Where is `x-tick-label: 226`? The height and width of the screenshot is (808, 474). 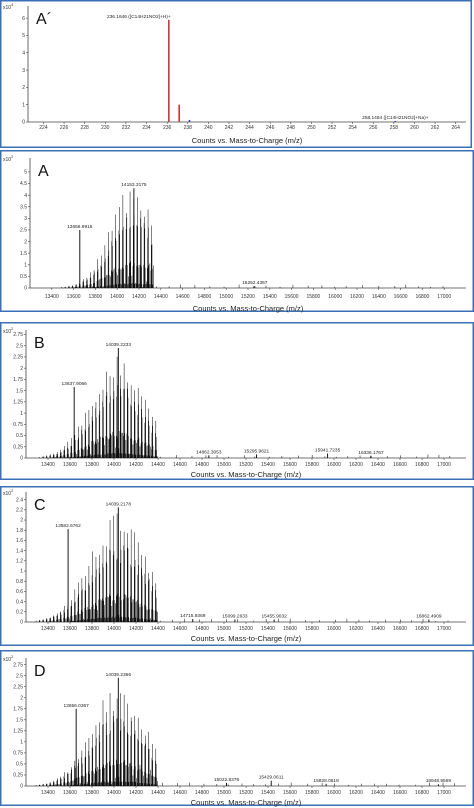 x-tick-label: 226 is located at coordinates (64, 128).